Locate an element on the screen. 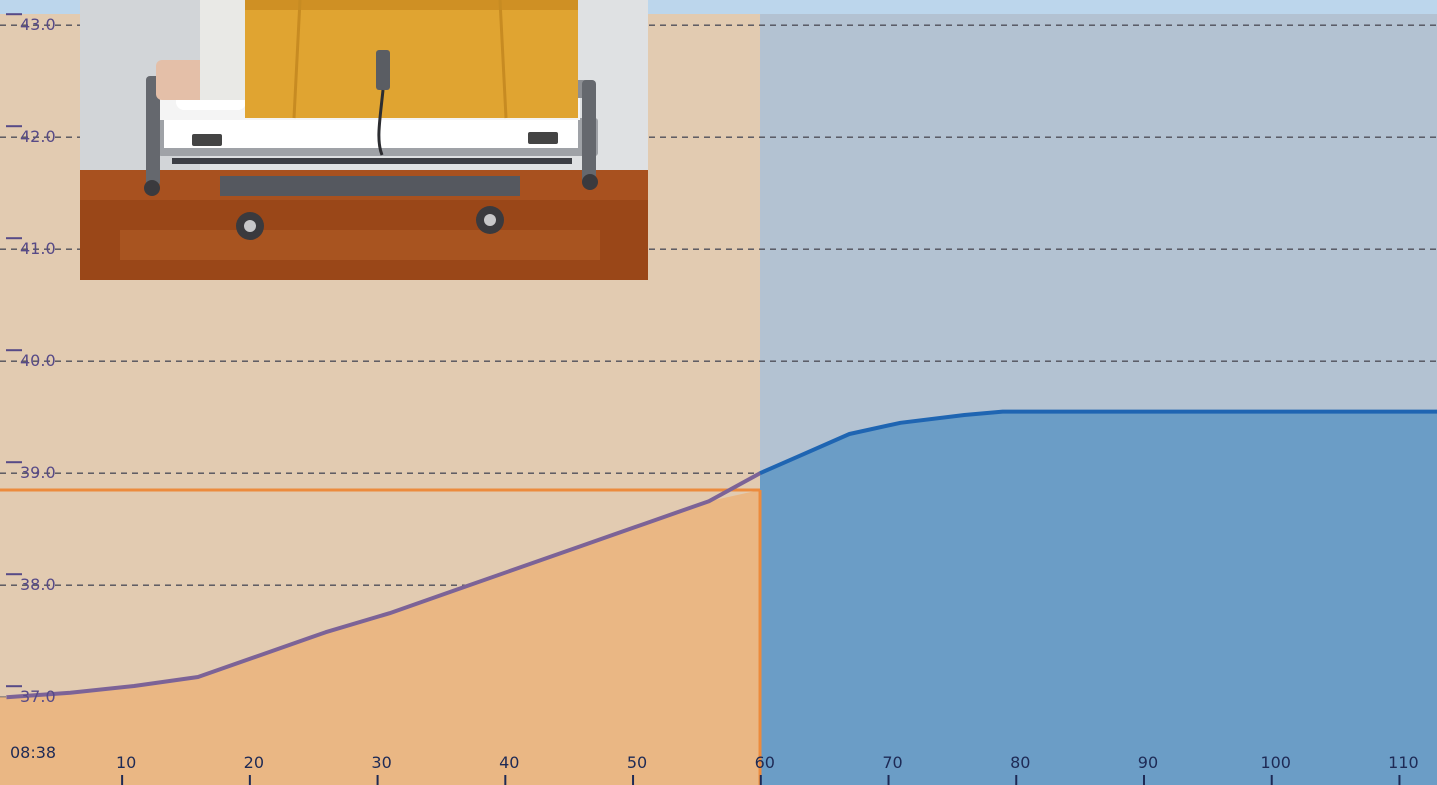 The image size is (1437, 785). x-start-time-label: 08:38 is located at coordinates (33, 752).